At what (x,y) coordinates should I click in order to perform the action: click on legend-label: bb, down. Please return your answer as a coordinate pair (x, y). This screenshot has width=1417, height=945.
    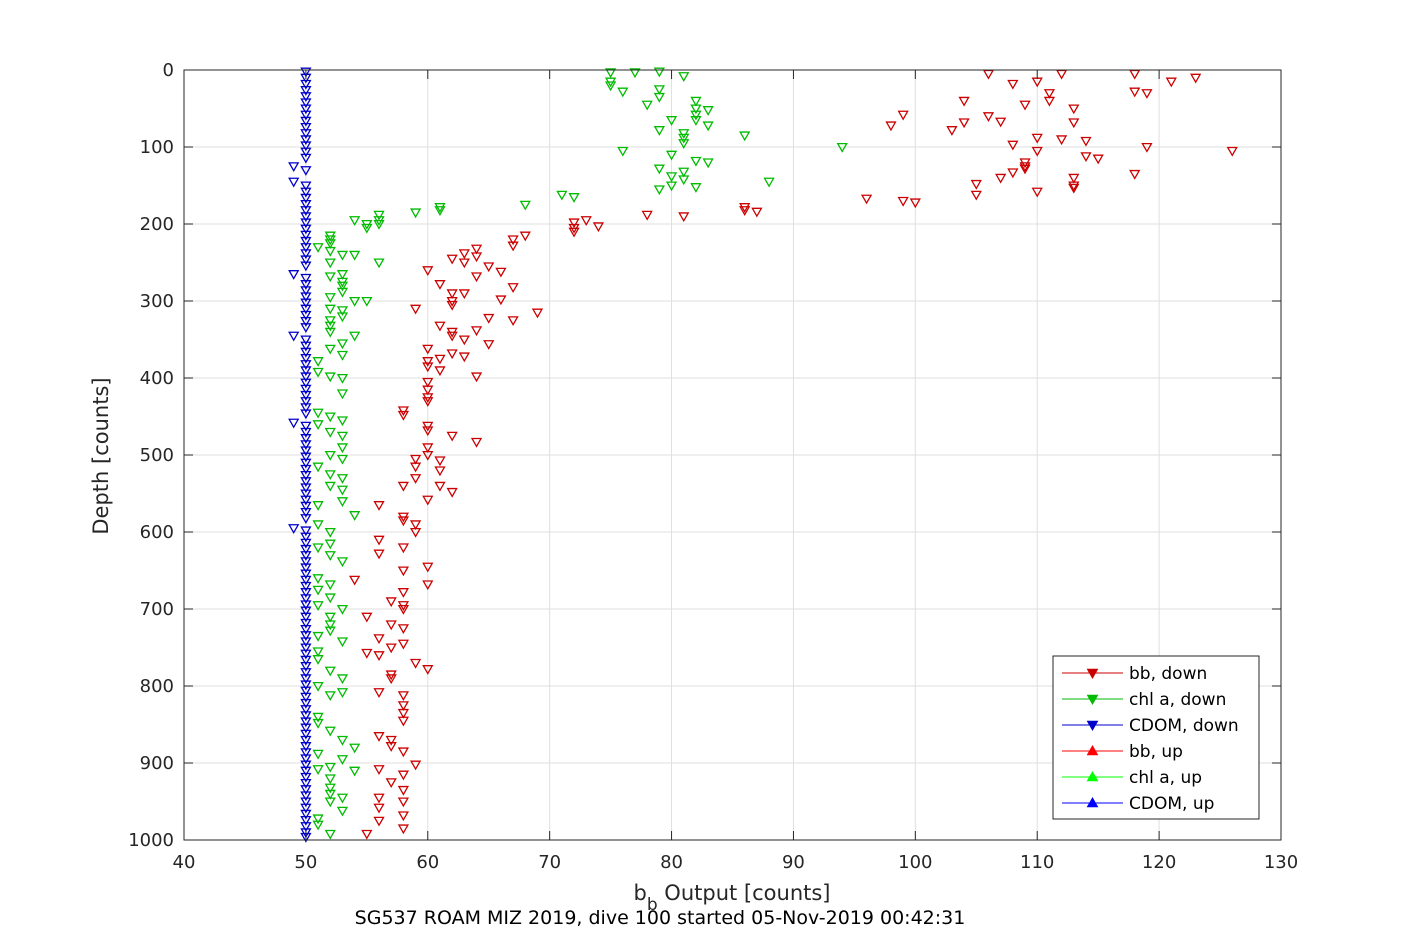
    Looking at the image, I should click on (1168, 674).